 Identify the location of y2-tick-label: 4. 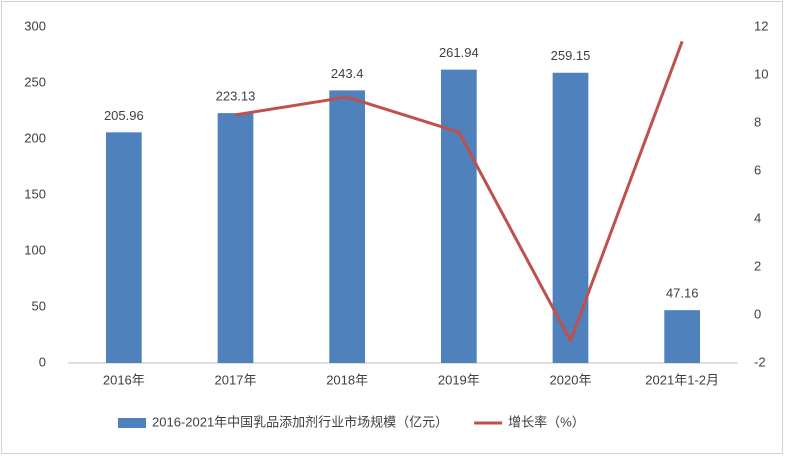
(757, 217).